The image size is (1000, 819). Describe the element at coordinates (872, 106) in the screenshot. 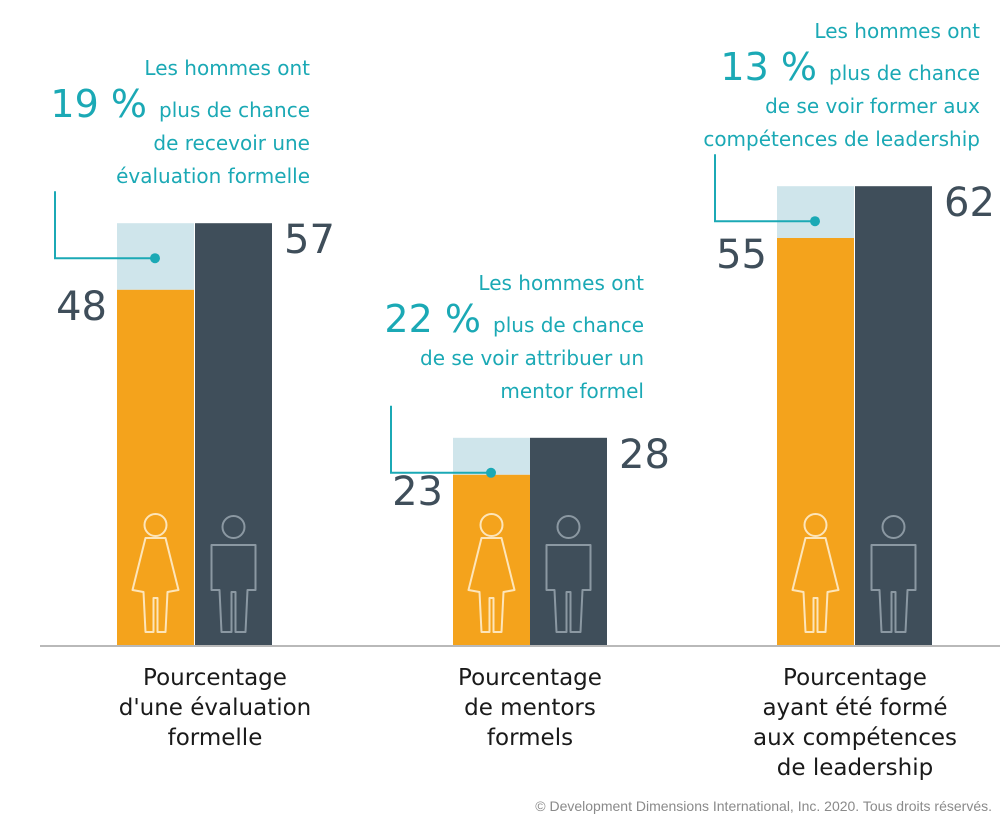

I see `annotation-line: de se voir former aux` at that location.